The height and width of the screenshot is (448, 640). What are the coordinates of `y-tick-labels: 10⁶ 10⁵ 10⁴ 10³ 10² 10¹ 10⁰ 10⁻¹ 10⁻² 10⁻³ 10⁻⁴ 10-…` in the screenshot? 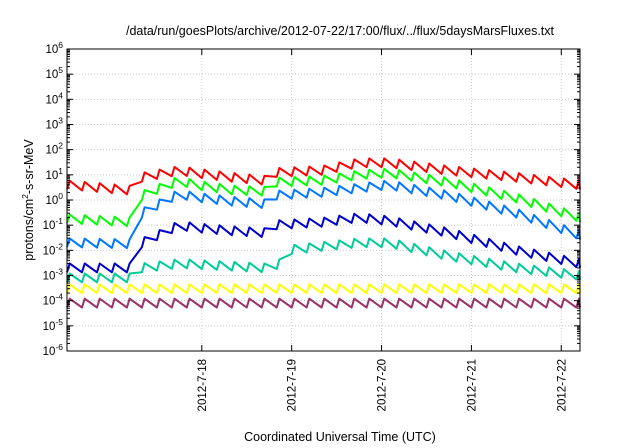 It's located at (53, 199).